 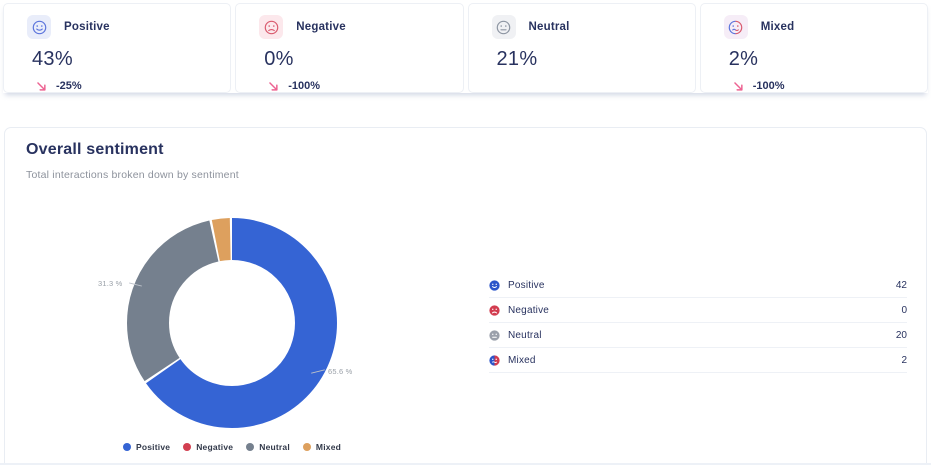 I want to click on legend-label: Positive, so click(x=153, y=447).